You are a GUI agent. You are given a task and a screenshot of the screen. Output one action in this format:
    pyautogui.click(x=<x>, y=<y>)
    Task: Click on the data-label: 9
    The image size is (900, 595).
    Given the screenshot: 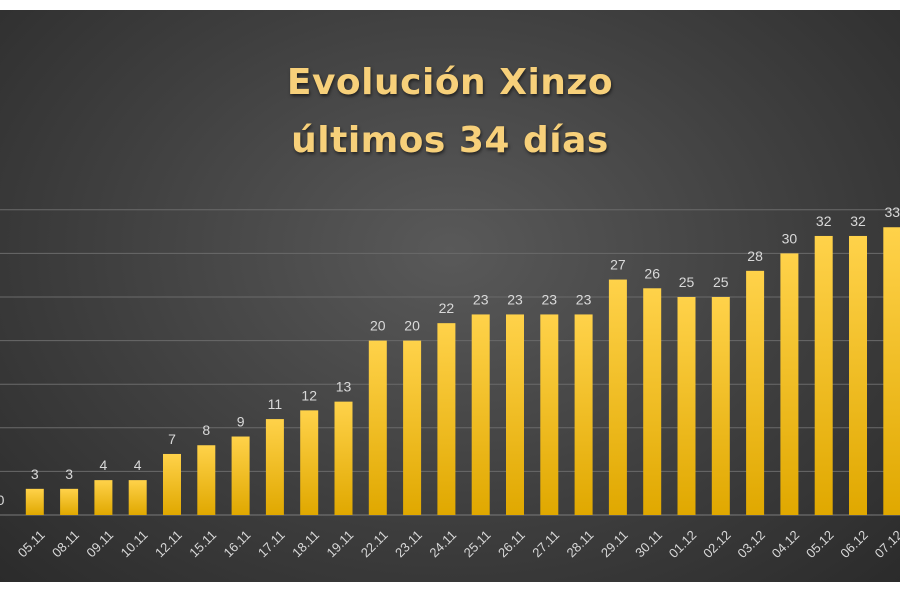 What is the action you would take?
    pyautogui.click(x=241, y=422)
    